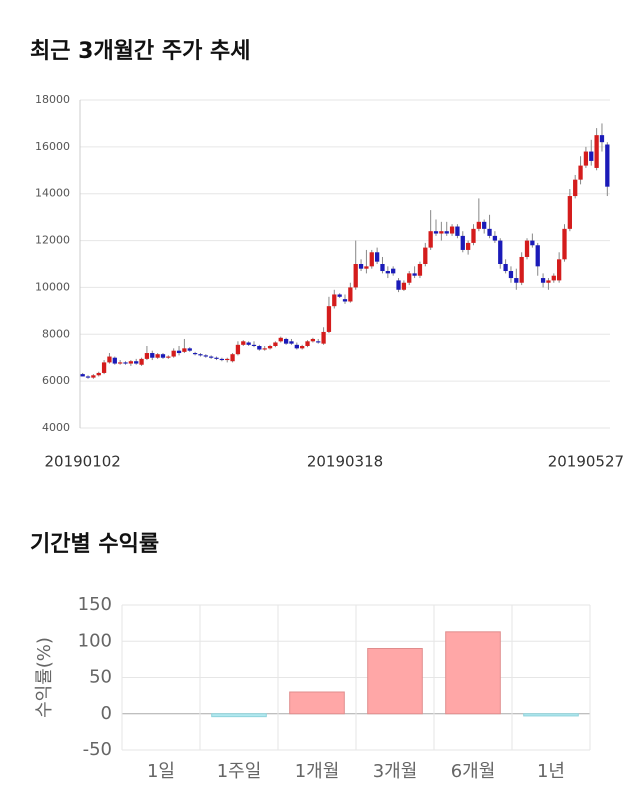 The width and height of the screenshot is (640, 810). Describe the element at coordinates (95, 640) in the screenshot. I see `y-tick-label: 100` at that location.